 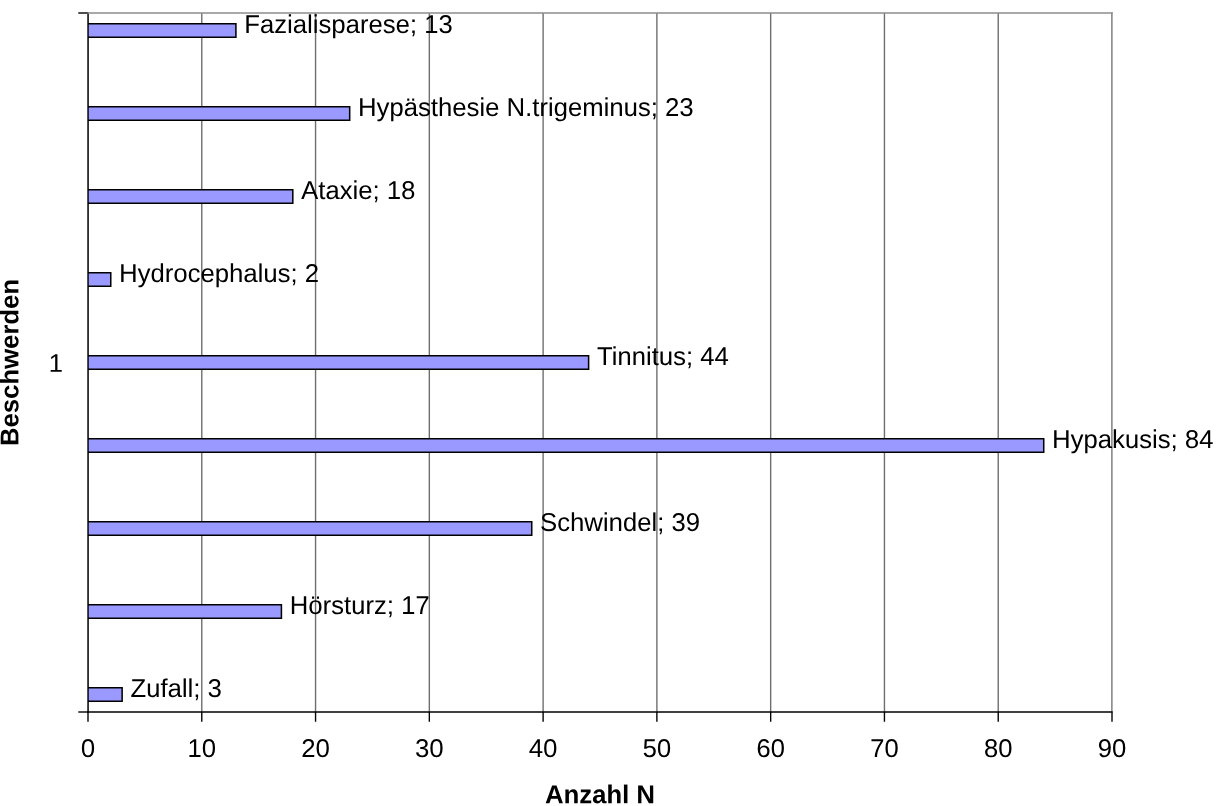 I want to click on x-tick-label: 10, so click(x=202, y=748).